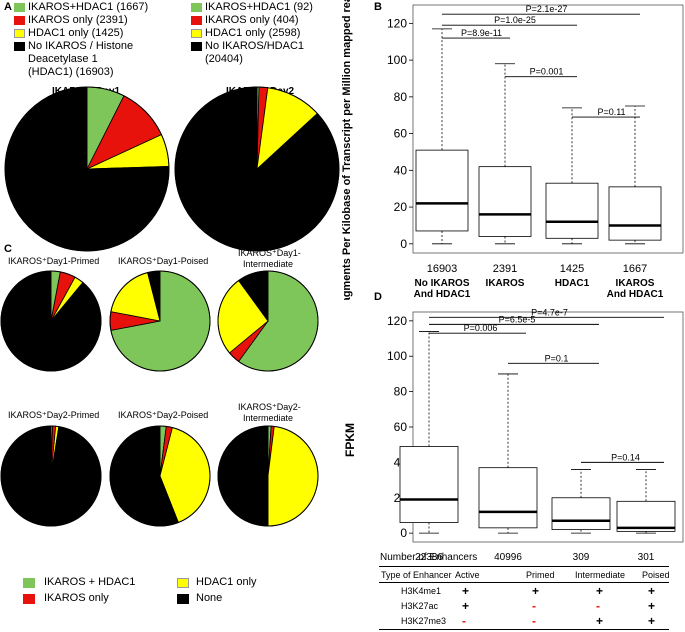  Describe the element at coordinates (515, 20) in the screenshot. I see `pvalue-label: P=1.0e-25` at that location.